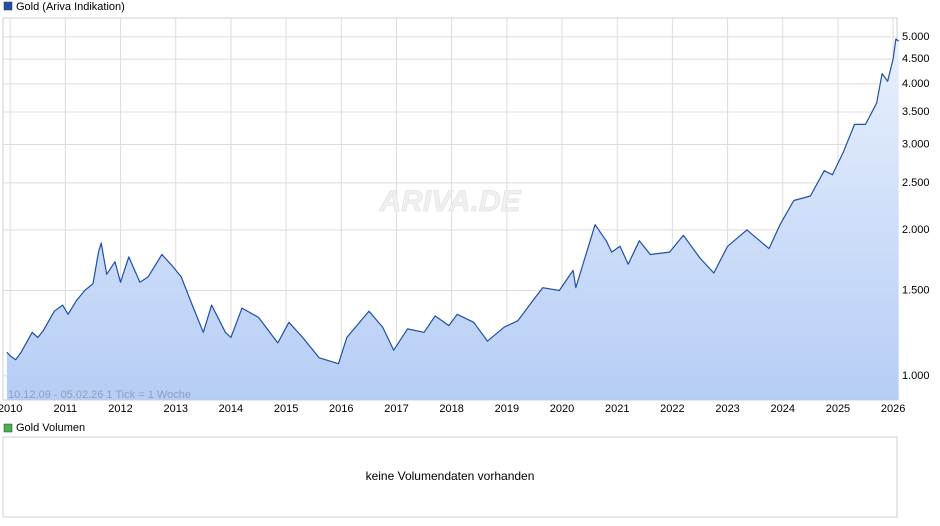  Describe the element at coordinates (451, 409) in the screenshot. I see `x-tick-label: 2018` at that location.